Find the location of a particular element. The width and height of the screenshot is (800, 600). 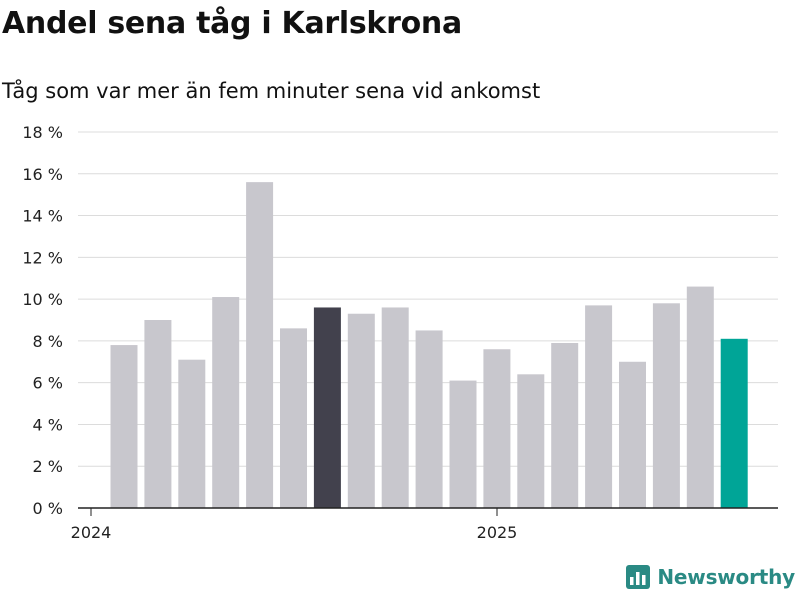

y-tick-label: 2 % is located at coordinates (48, 466).